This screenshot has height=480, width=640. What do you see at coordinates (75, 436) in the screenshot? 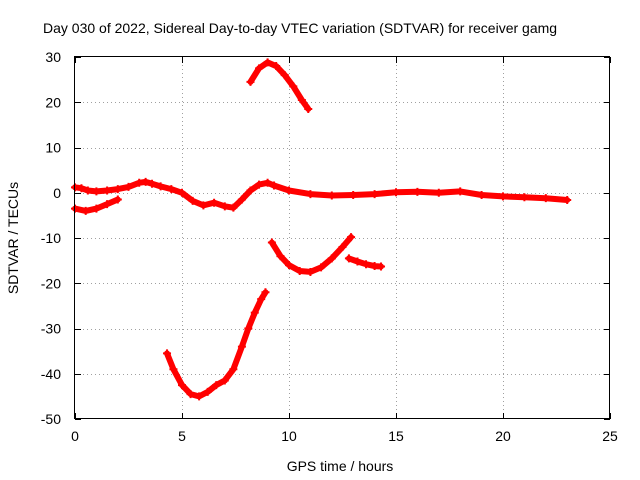
I see `x-tick-label: 0` at bounding box center [75, 436].